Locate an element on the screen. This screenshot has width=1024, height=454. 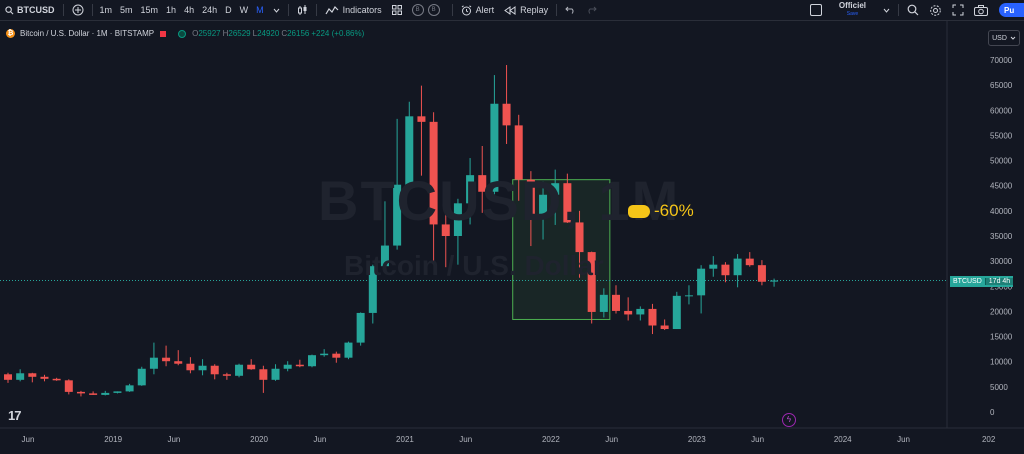
symbol-search-button: BTCUSD is located at coordinates (30, 10).